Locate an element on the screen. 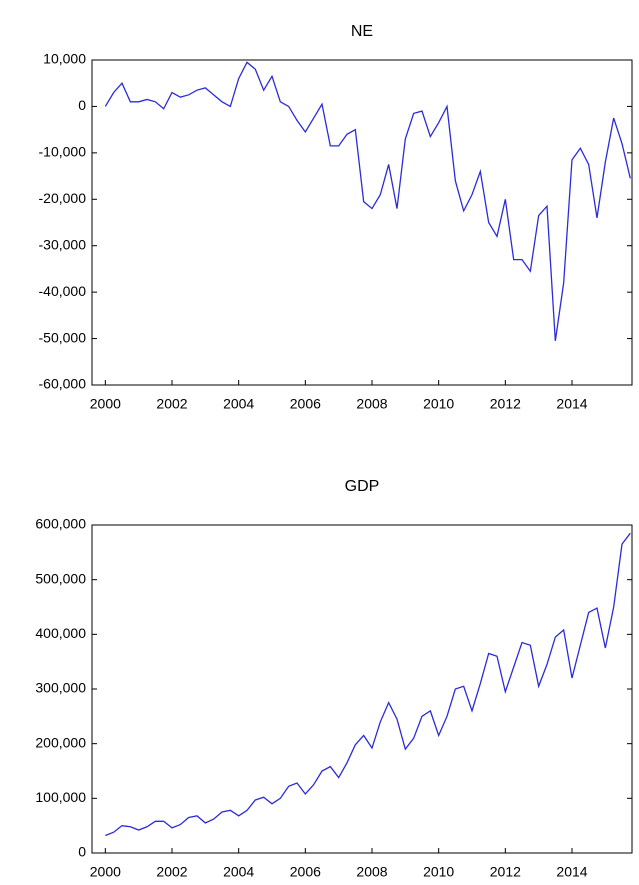 This screenshot has height=885, width=639. y-tick-label: -50,000 is located at coordinates (63, 337).